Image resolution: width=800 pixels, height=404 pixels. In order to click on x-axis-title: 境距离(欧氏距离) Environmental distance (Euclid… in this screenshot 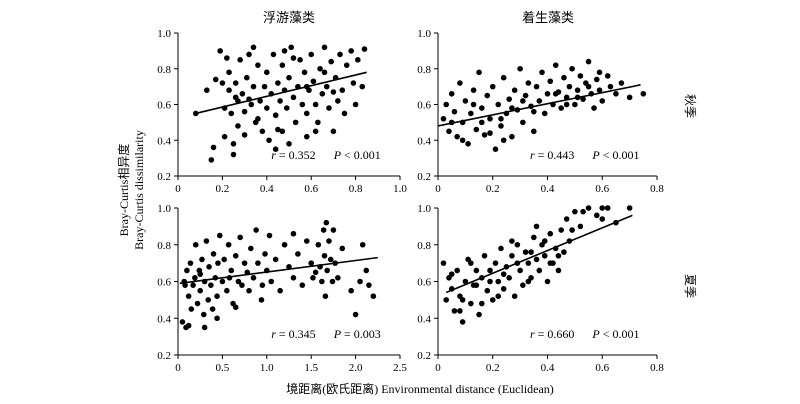, I will do `click(420, 388)`.